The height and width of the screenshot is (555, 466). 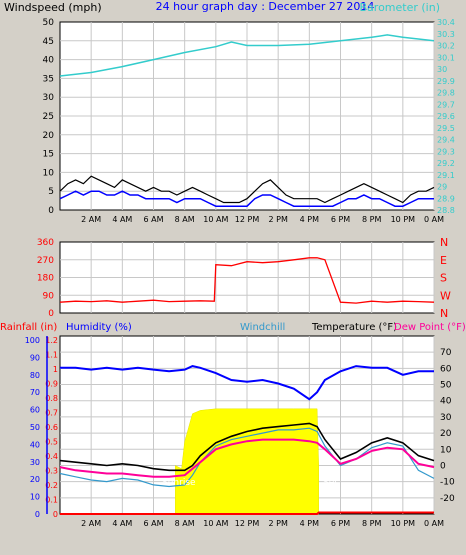 I want to click on rain-y-tick: 0.1, so click(x=51, y=500).